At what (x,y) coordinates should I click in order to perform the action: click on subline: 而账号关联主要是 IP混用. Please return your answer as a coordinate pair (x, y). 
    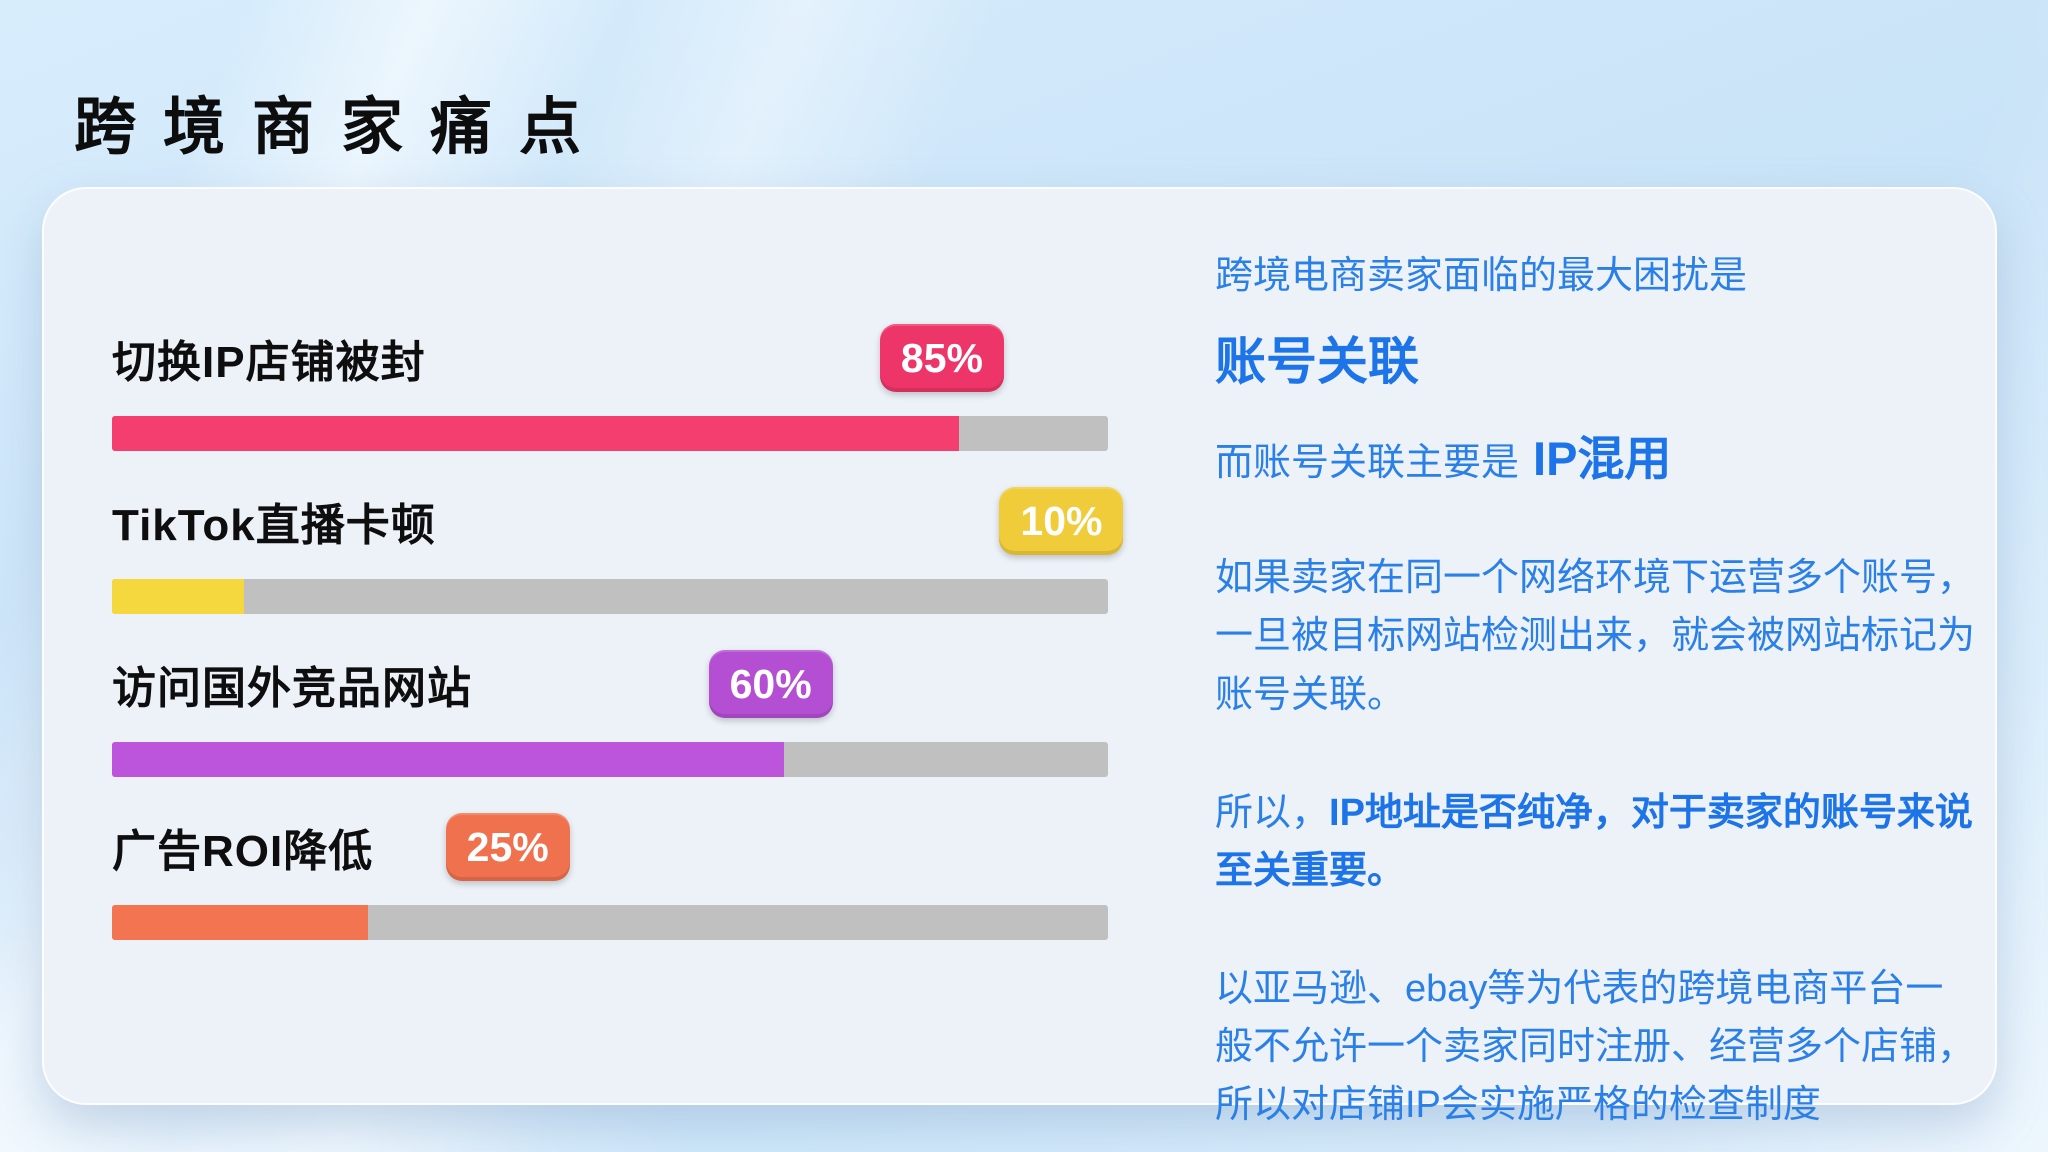
    Looking at the image, I should click on (1595, 454).